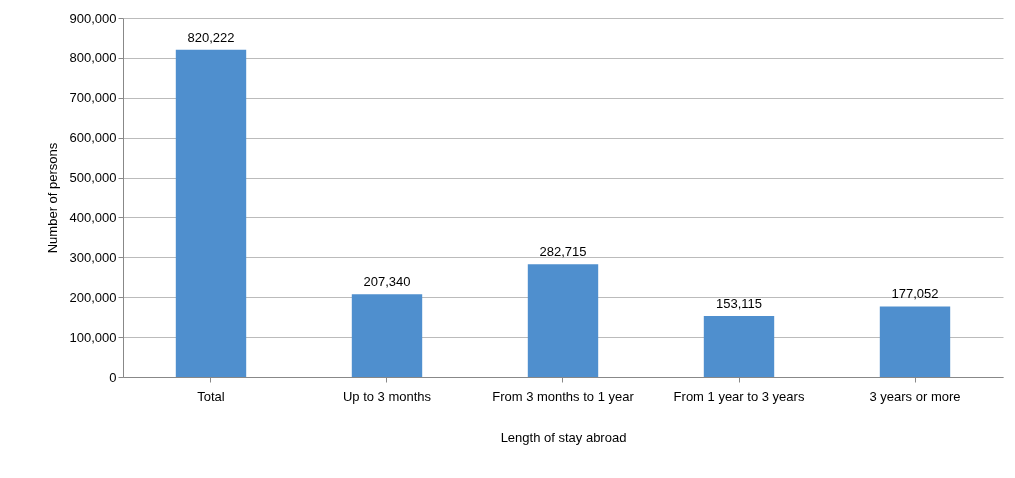 This screenshot has width=1015, height=478. I want to click on x-tick-label: From 3 months to 1 year, so click(563, 396).